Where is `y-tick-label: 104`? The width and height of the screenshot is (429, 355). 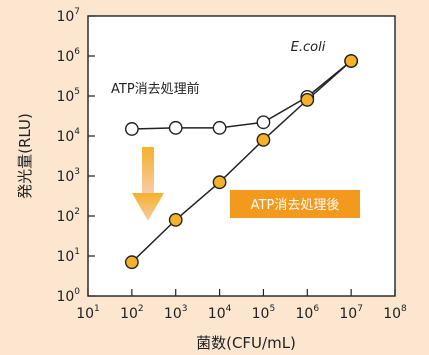
y-tick-label: 104 is located at coordinates (68, 136).